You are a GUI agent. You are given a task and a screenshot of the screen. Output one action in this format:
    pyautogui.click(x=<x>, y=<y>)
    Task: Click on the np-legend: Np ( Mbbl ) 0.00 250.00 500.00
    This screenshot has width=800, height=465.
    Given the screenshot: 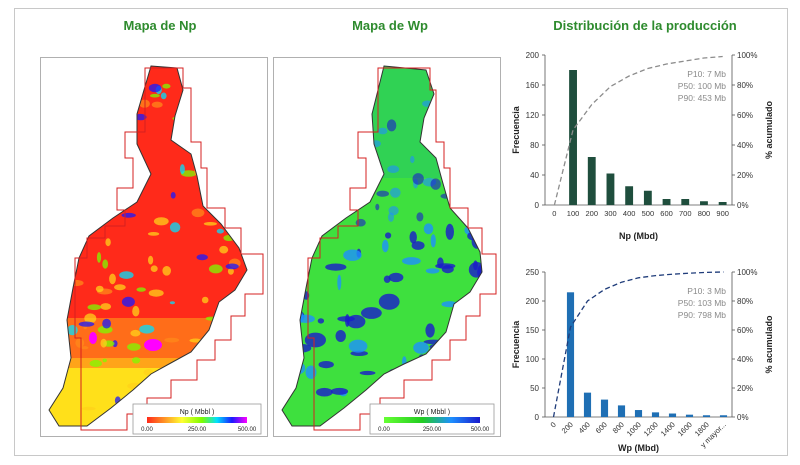 What is the action you would take?
    pyautogui.click(x=197, y=419)
    